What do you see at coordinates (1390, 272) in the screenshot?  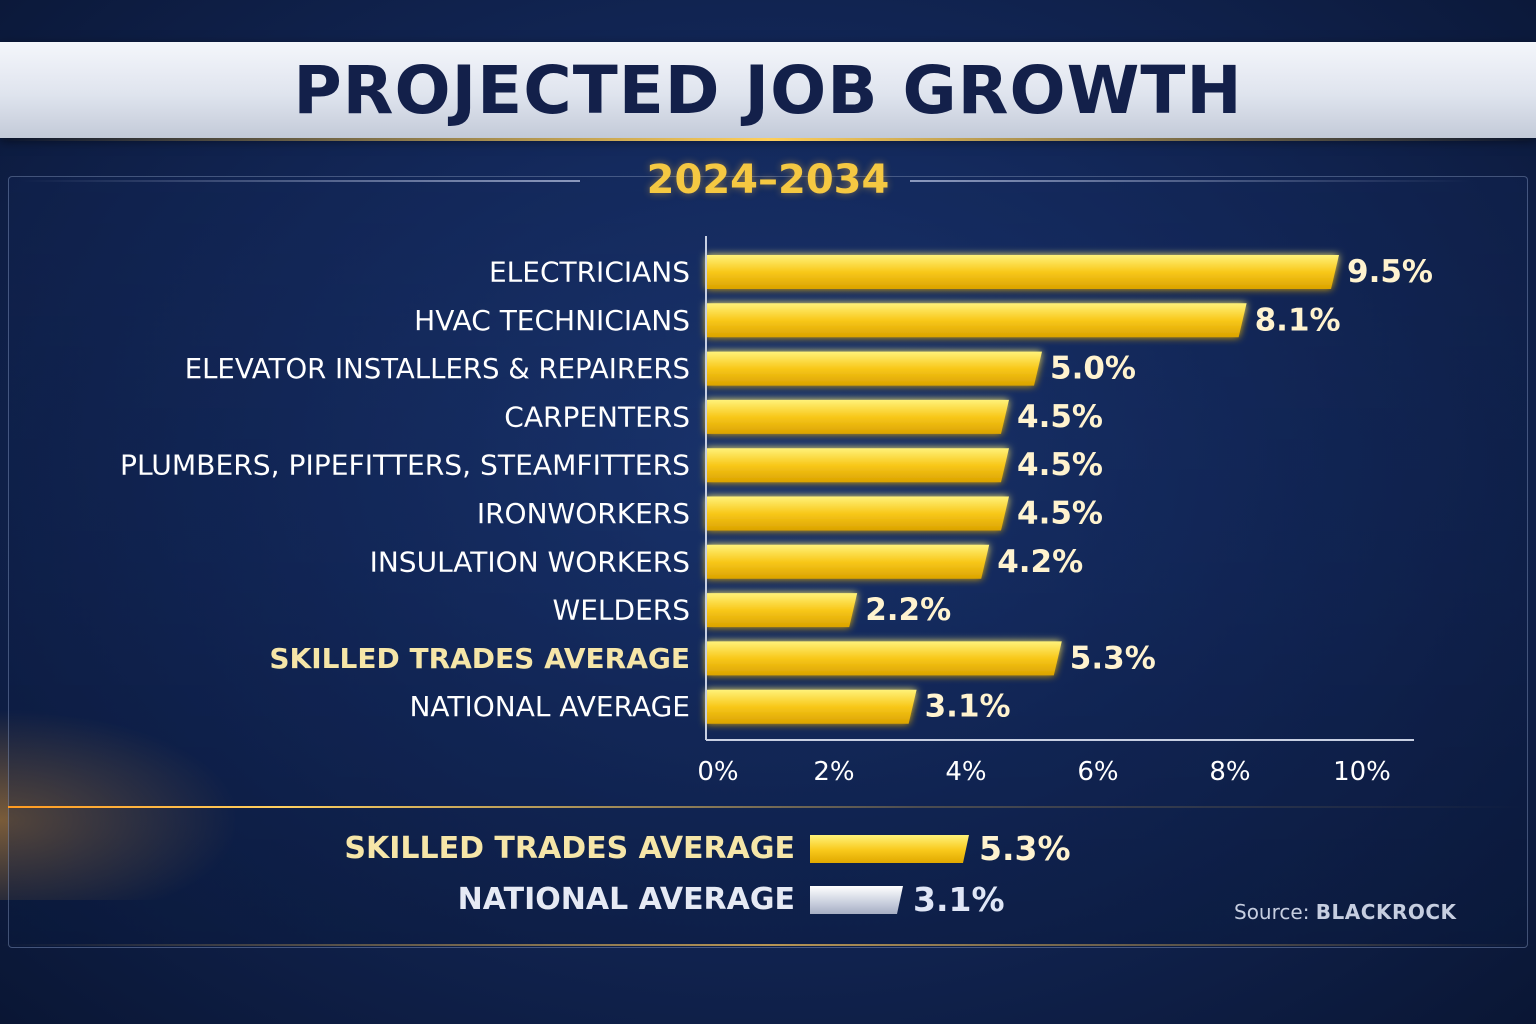 I see `value-label-electricians: 9.5%` at bounding box center [1390, 272].